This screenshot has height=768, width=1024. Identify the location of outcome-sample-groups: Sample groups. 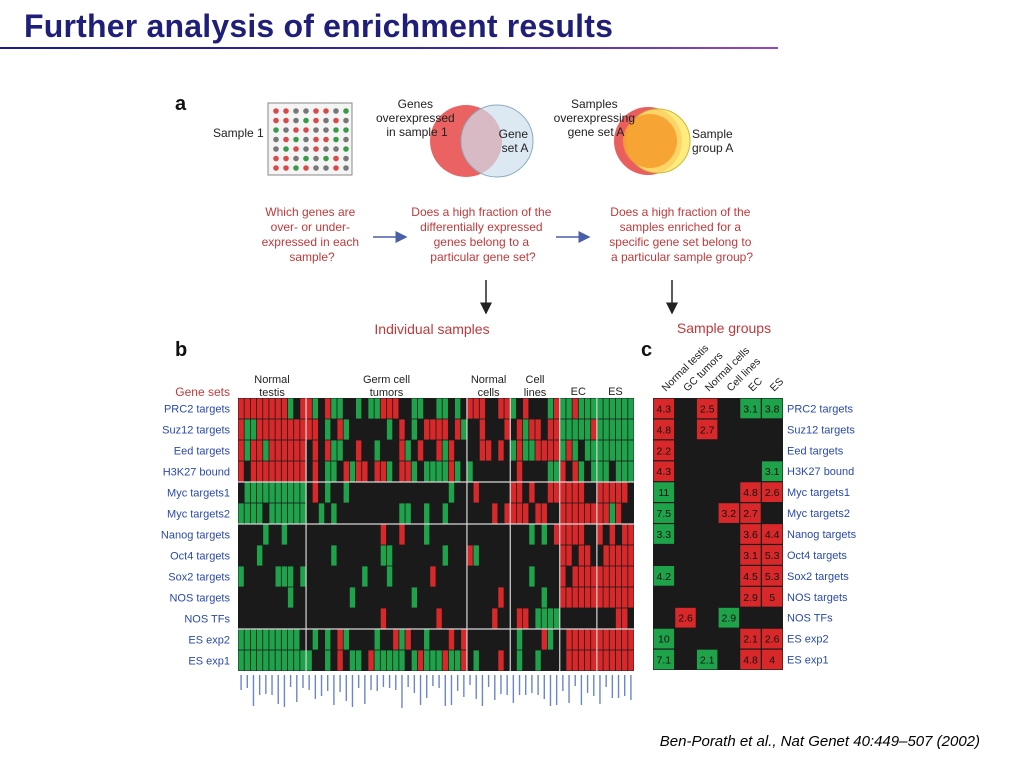
(724, 328).